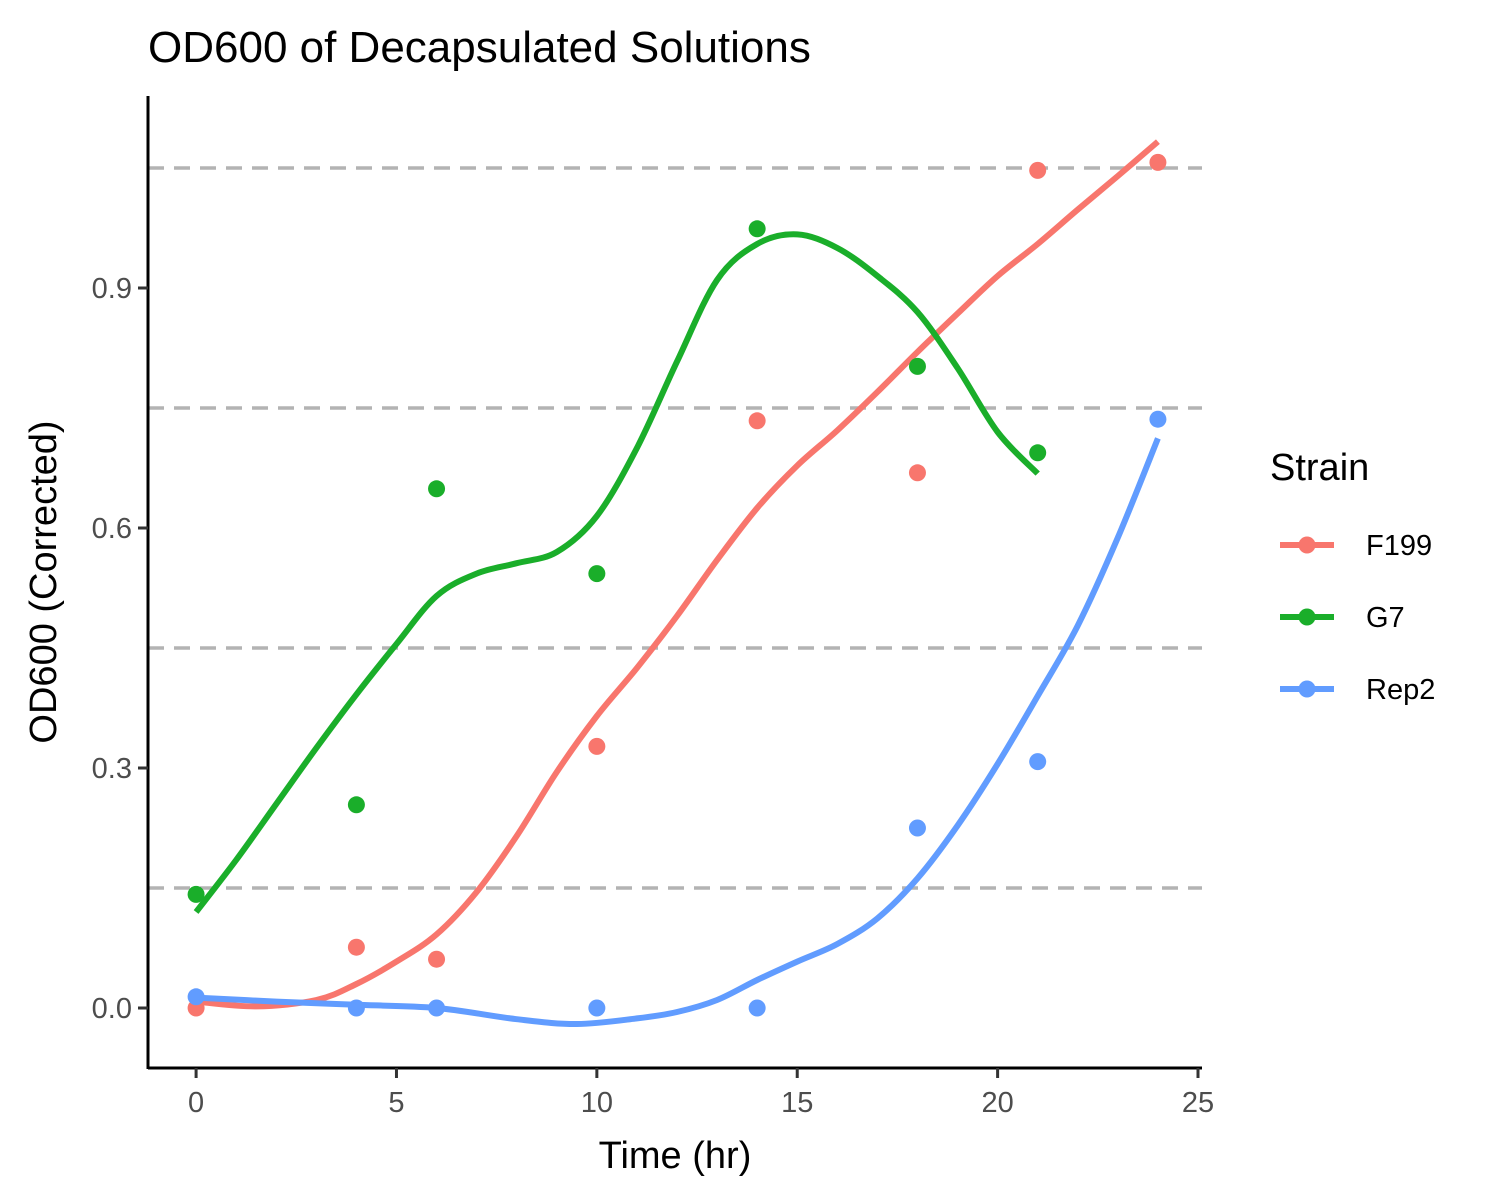 This screenshot has height=1200, width=1500. What do you see at coordinates (112, 769) in the screenshot?
I see `y-tick-label-1: 0.3` at bounding box center [112, 769].